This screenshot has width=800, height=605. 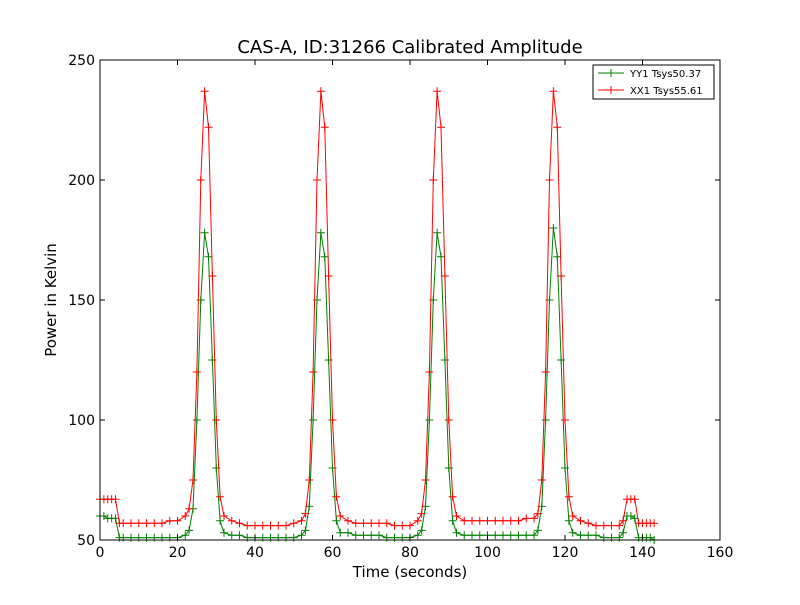 What do you see at coordinates (81, 181) in the screenshot?
I see `y-tick-label: 200` at bounding box center [81, 181].